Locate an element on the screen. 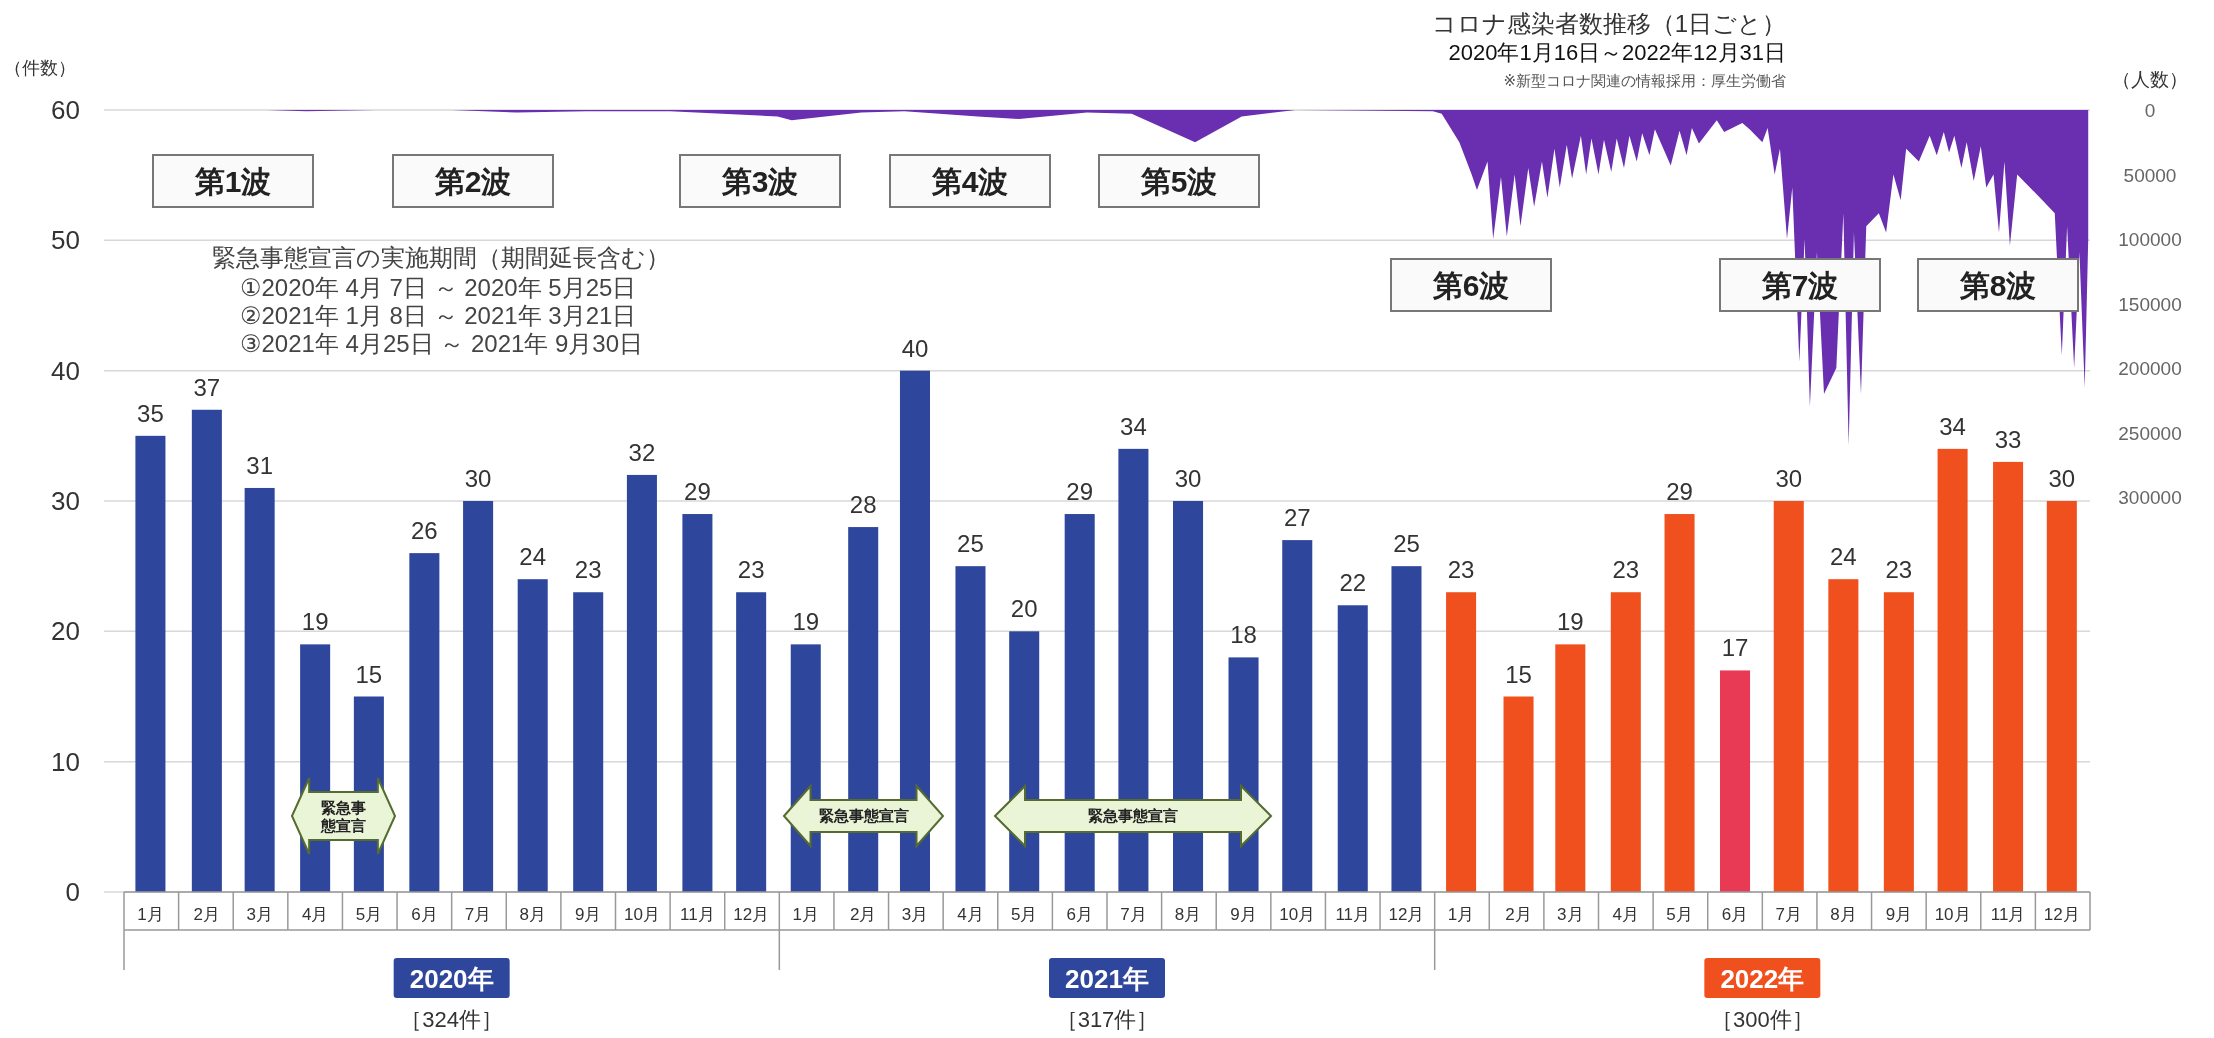 The height and width of the screenshot is (1038, 2214). annotation: ②2021年 1月 8日 ～ 2021年 3月21日 is located at coordinates (438, 315).